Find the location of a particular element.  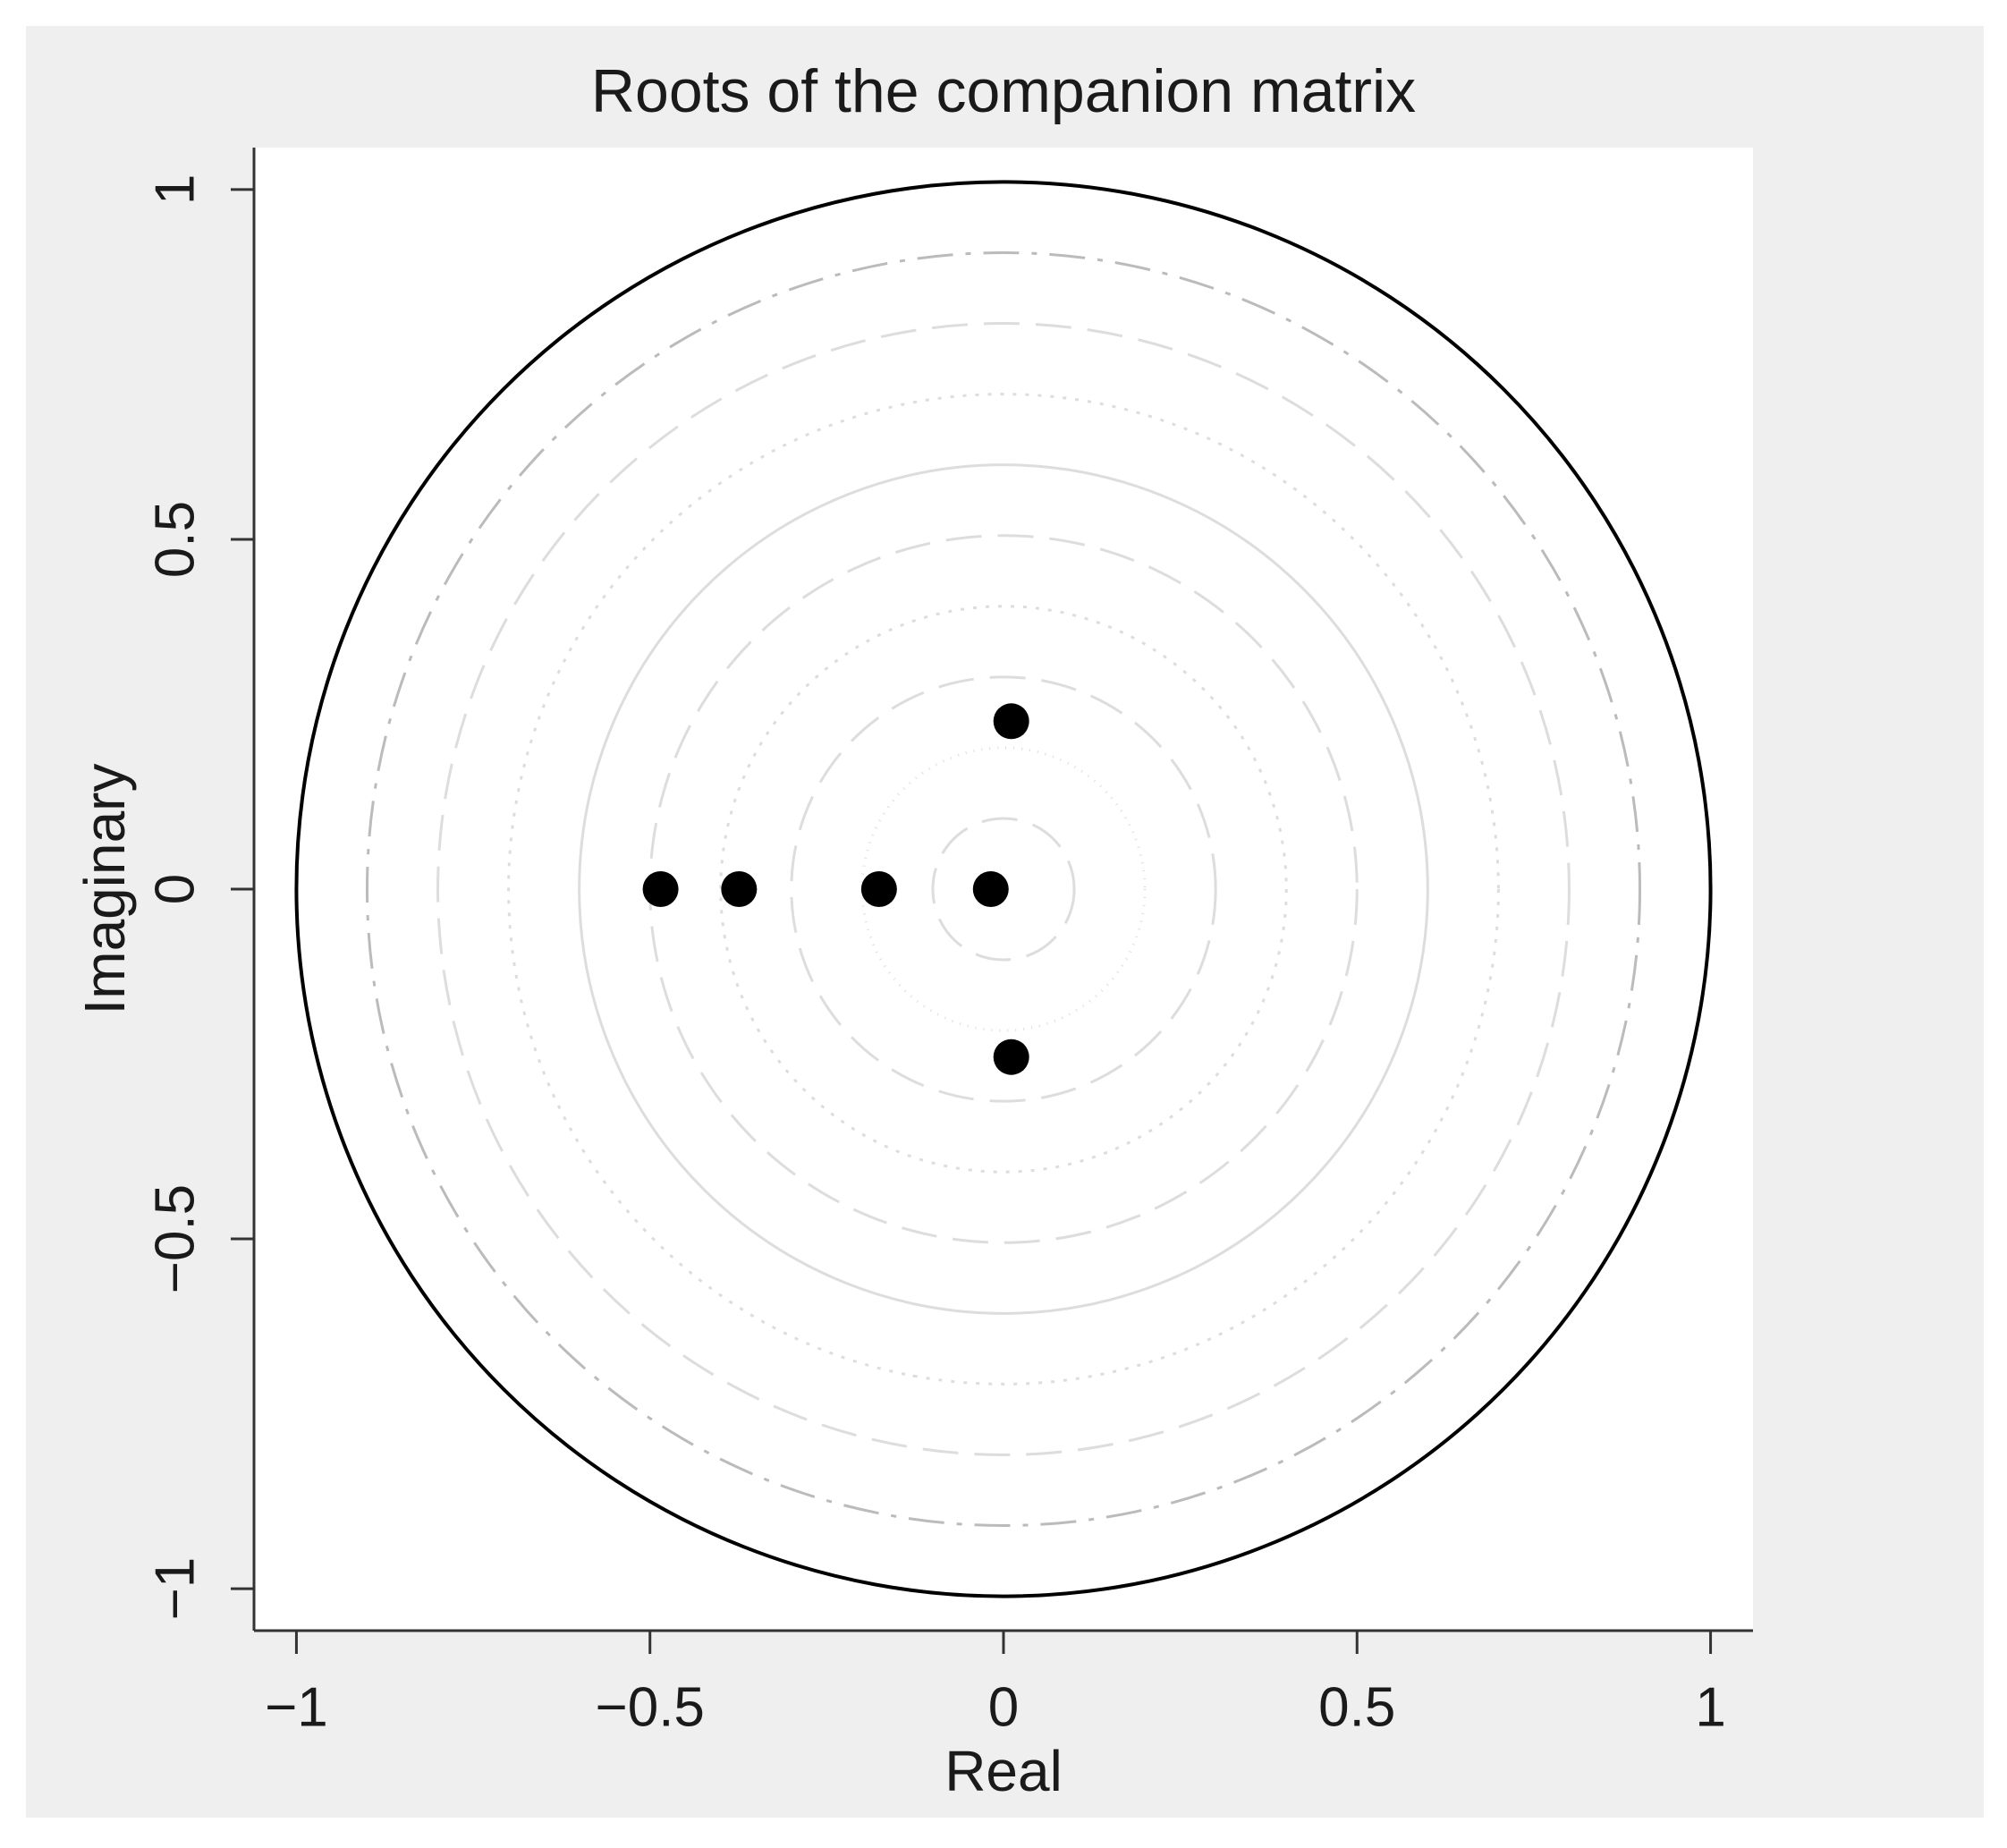

y-tick-label: −1 is located at coordinates (175, 1589).